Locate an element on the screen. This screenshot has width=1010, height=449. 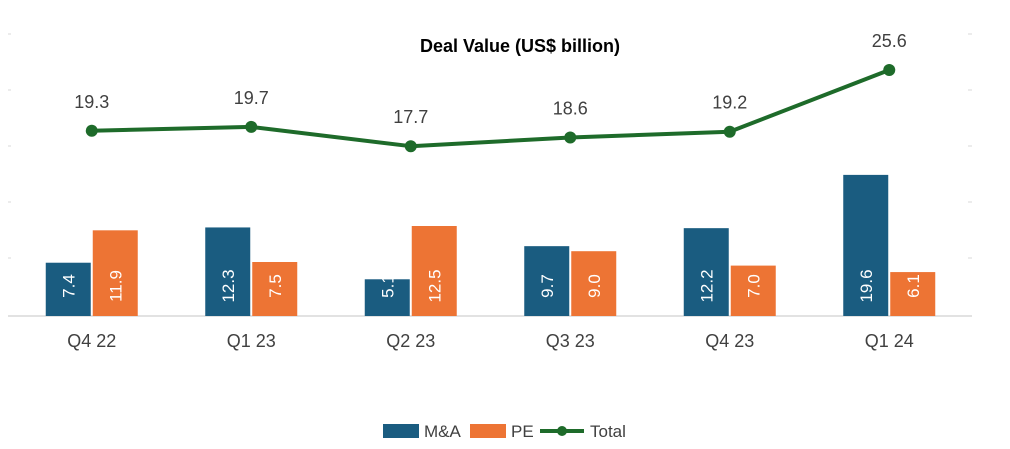
x-tick-q2-23: Q2 23 is located at coordinates (410, 341).